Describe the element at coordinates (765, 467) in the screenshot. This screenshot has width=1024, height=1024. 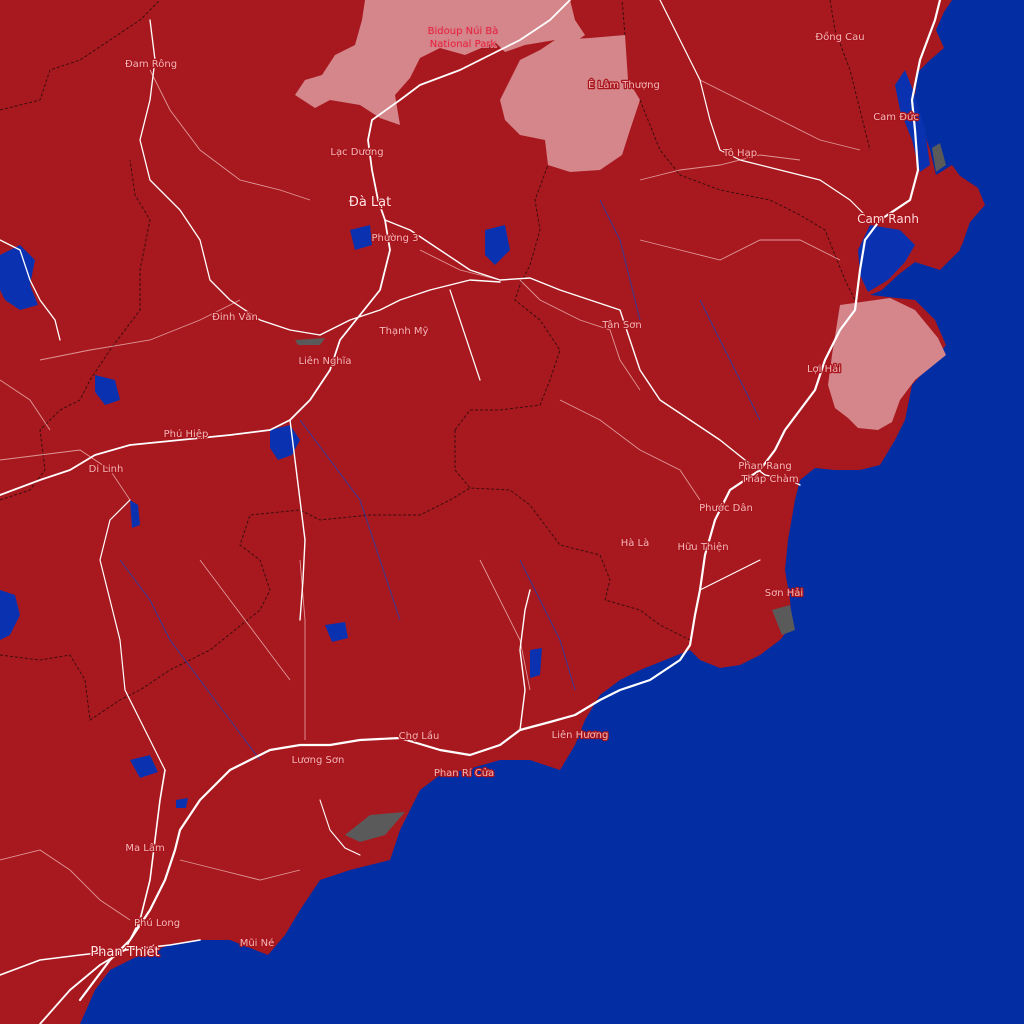
I see `place-label-phan-rang: Phan Rang` at that location.